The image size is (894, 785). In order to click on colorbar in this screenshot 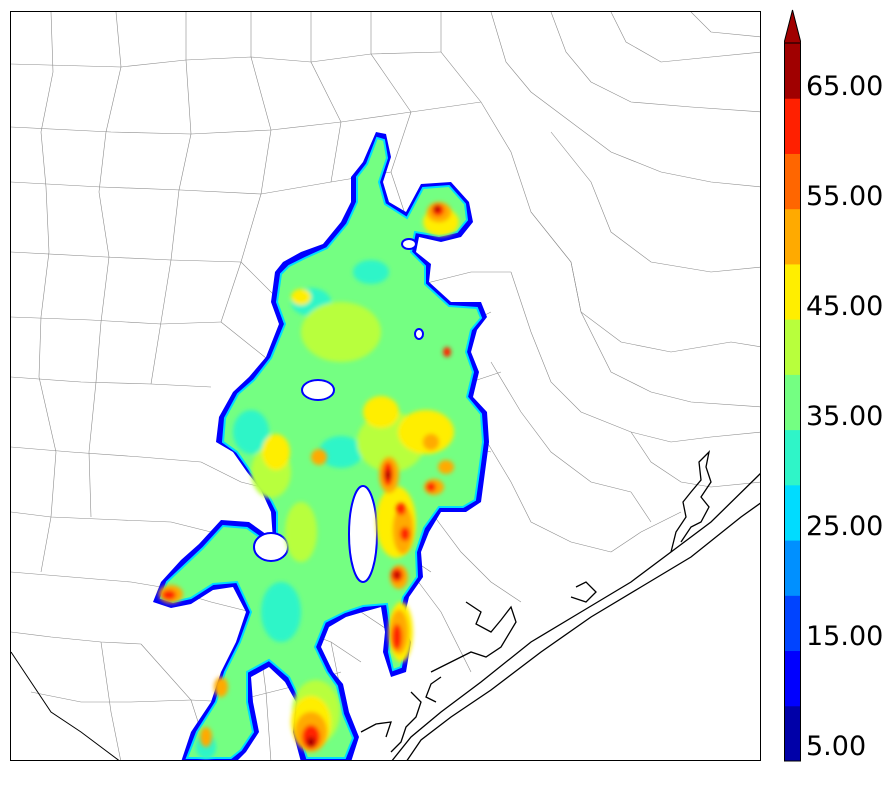, I will do `click(792, 385)`.